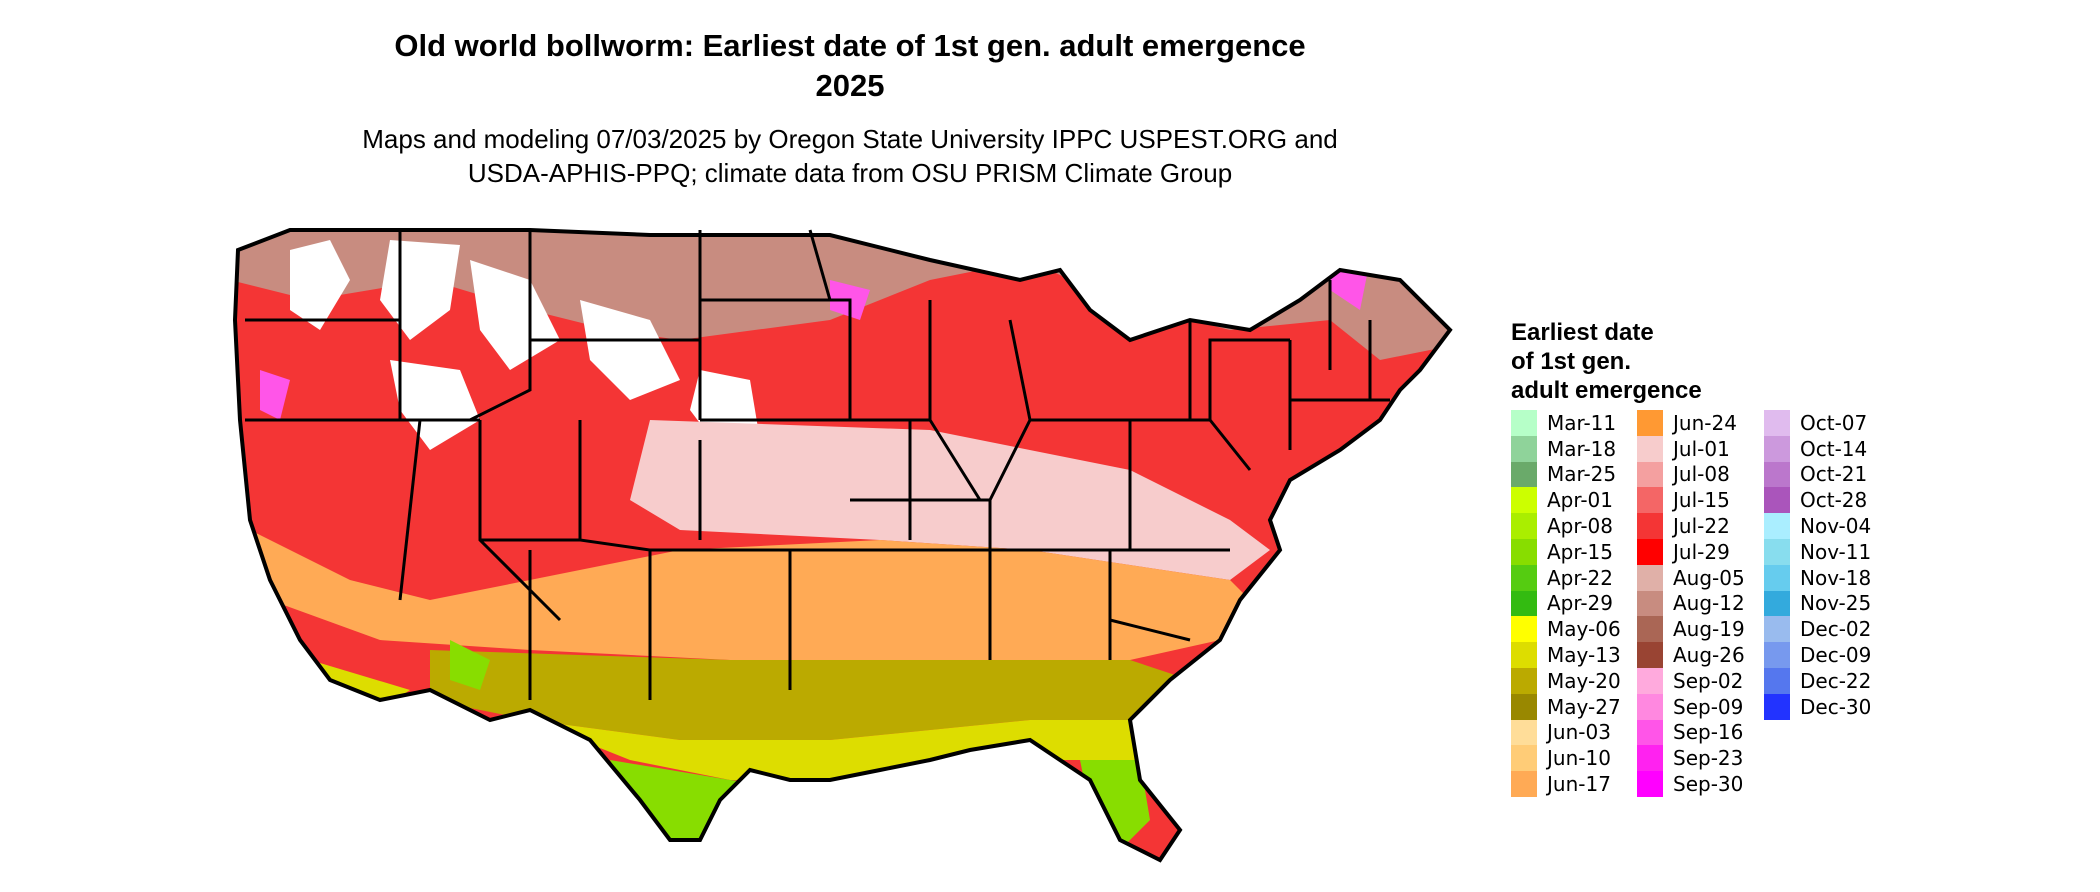 The height and width of the screenshot is (892, 2100). What do you see at coordinates (1708, 758) in the screenshot?
I see `legend-label: Sep-23` at bounding box center [1708, 758].